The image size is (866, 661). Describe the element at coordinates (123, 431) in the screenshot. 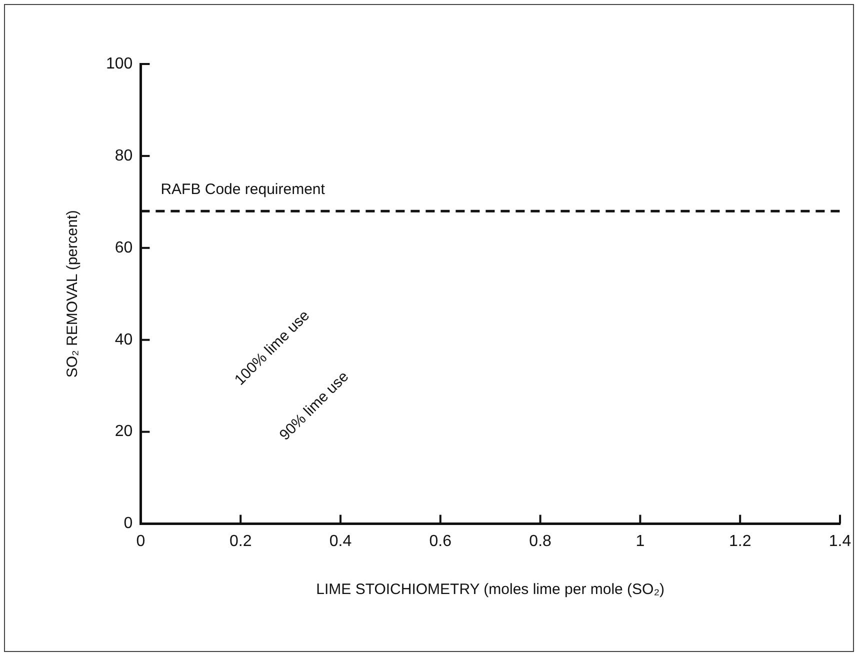

I see `y-tick-label: 20` at that location.